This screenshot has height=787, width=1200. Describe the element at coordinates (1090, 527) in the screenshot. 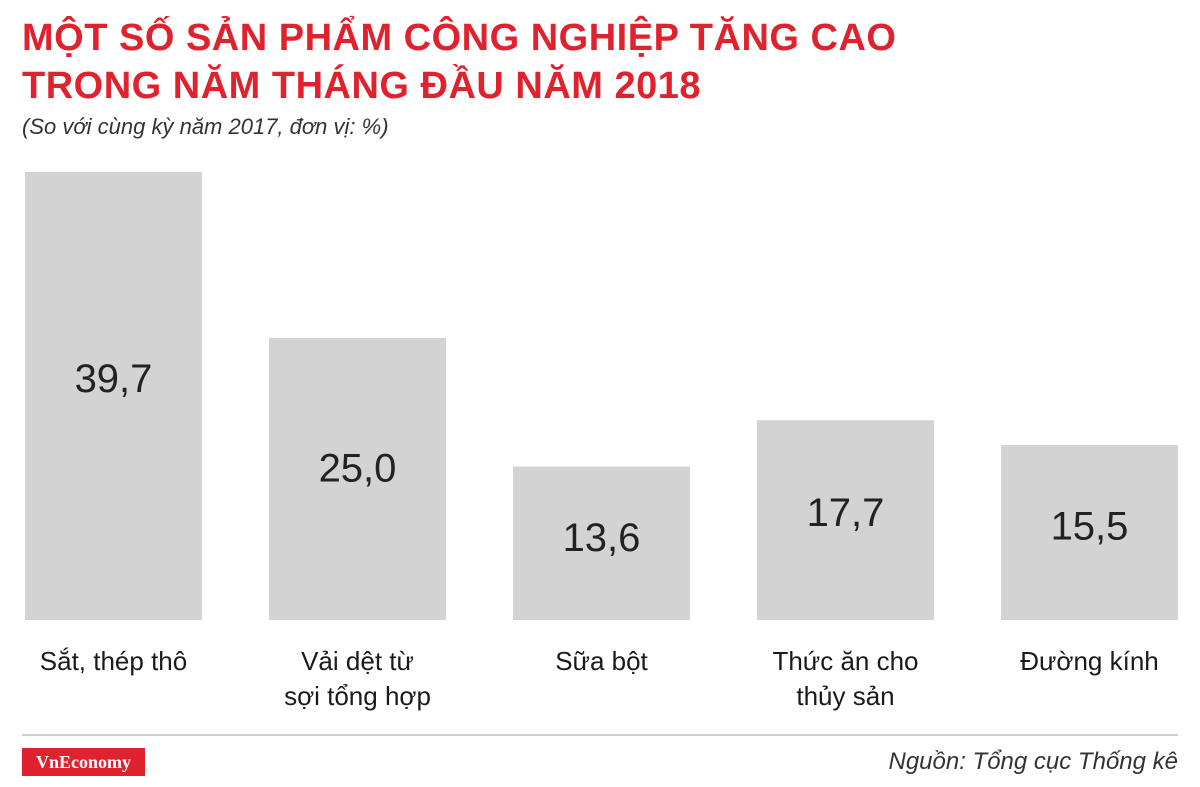

I see `bar-value-label: 15,5` at that location.